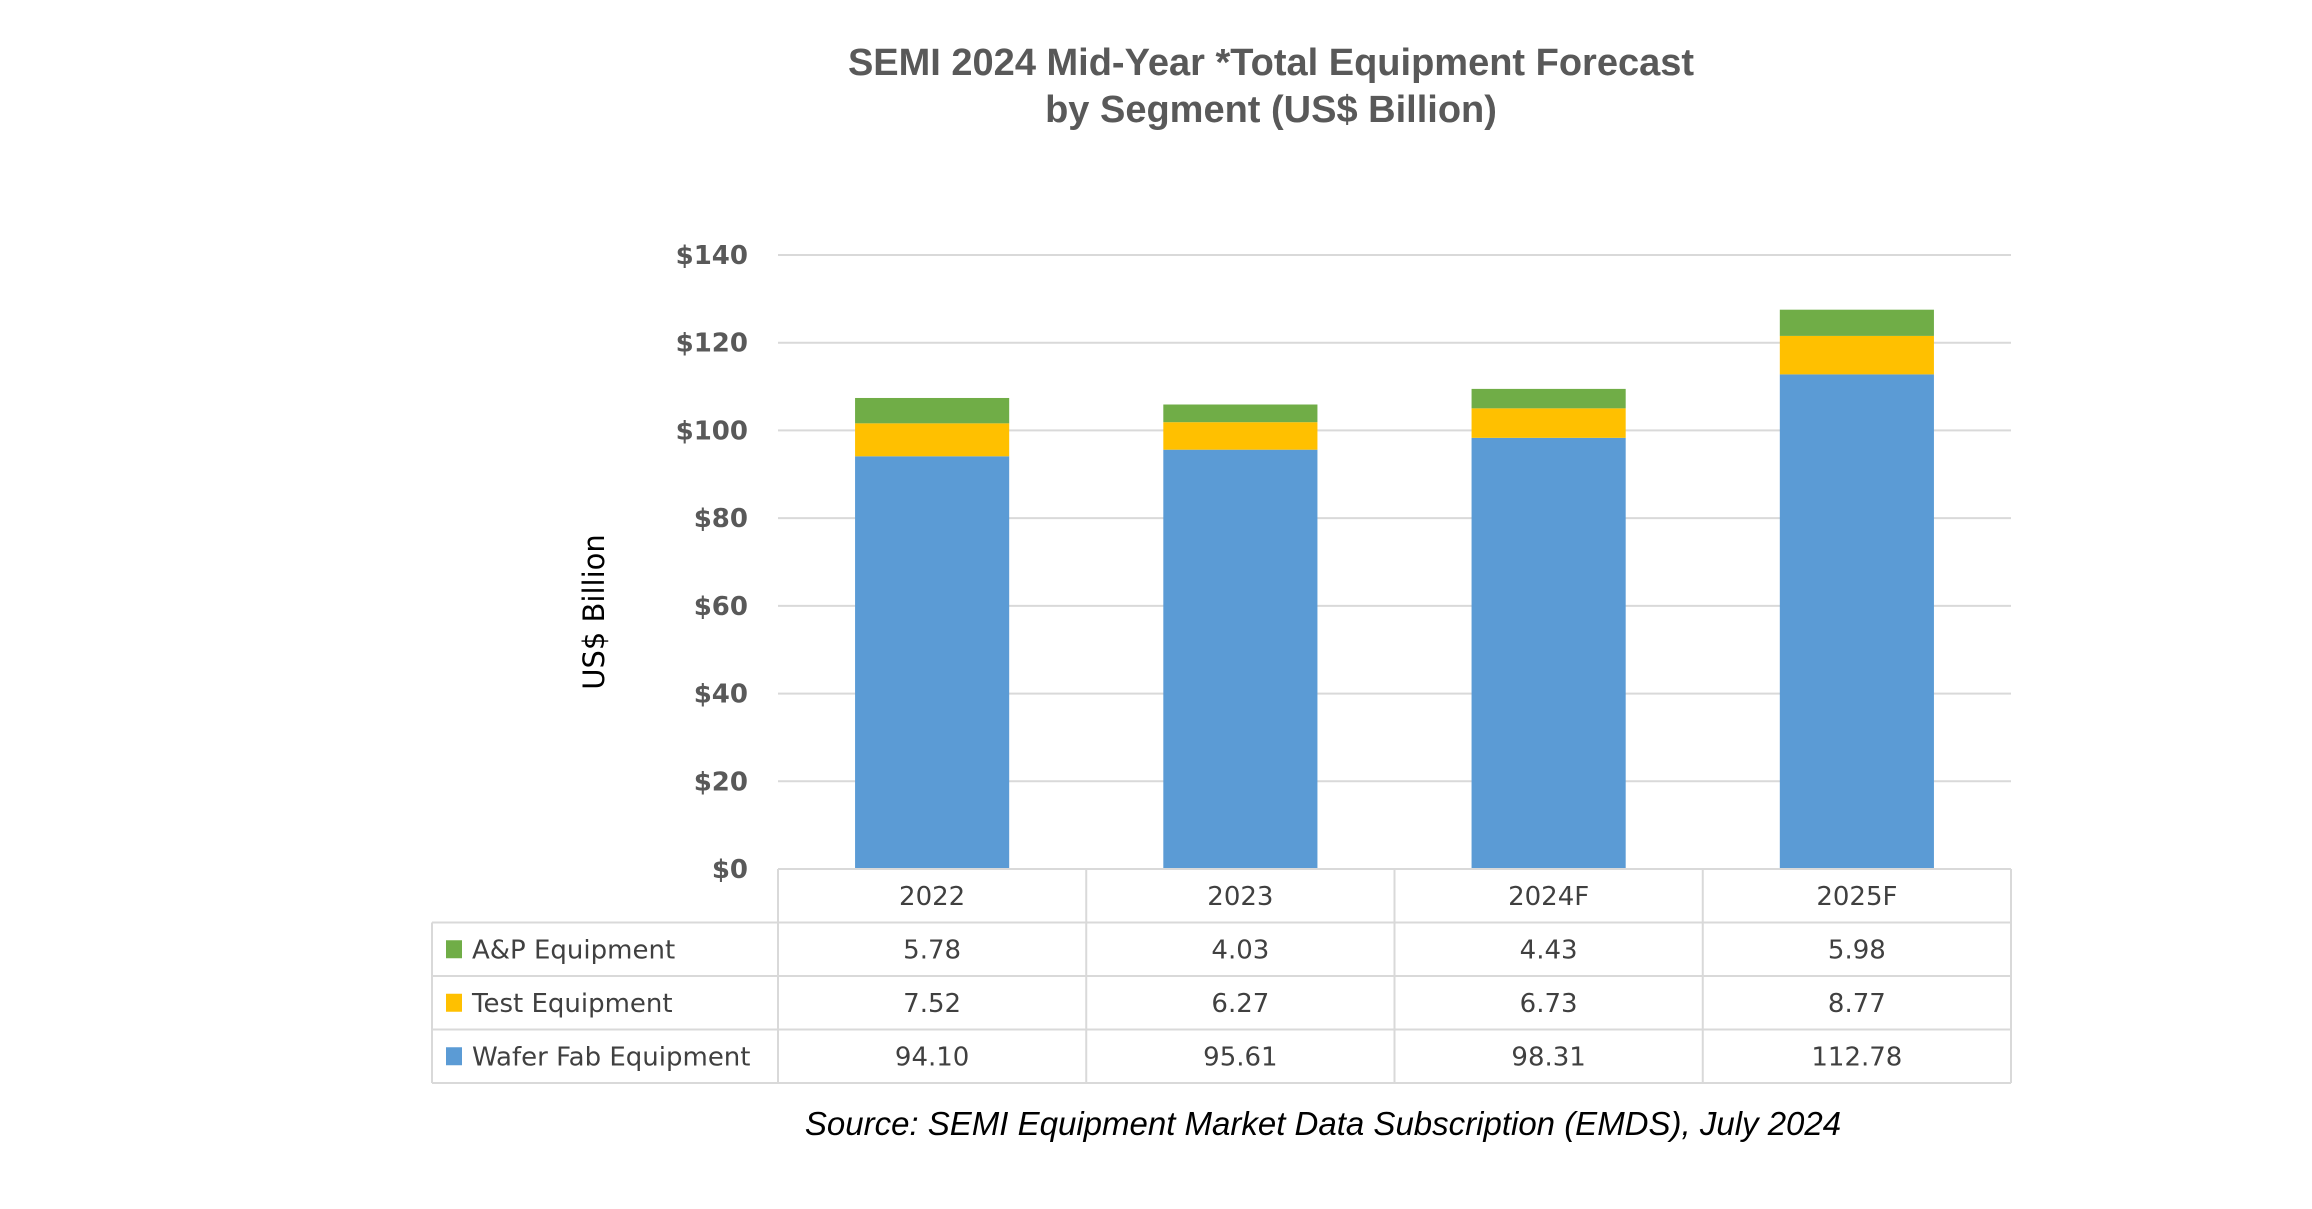 The width and height of the screenshot is (2312, 1209). What do you see at coordinates (932, 897) in the screenshot?
I see `x-tick-label: 2022` at bounding box center [932, 897].